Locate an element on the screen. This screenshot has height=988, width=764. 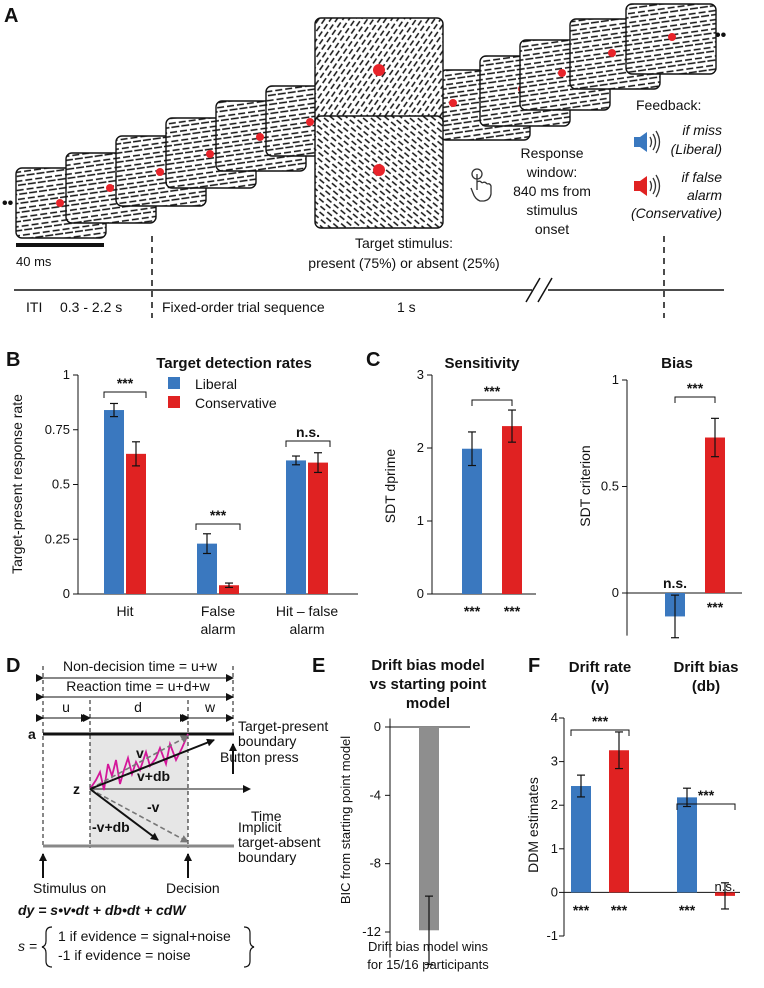
chart-f-y-tick-label: 3 is located at coordinates (554, 761).